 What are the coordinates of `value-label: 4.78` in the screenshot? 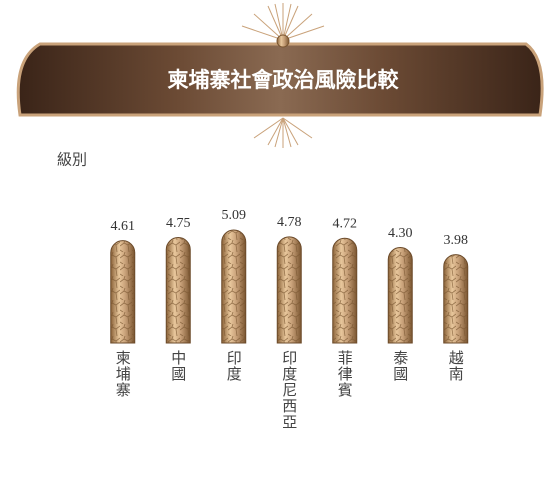 It's located at (289, 222).